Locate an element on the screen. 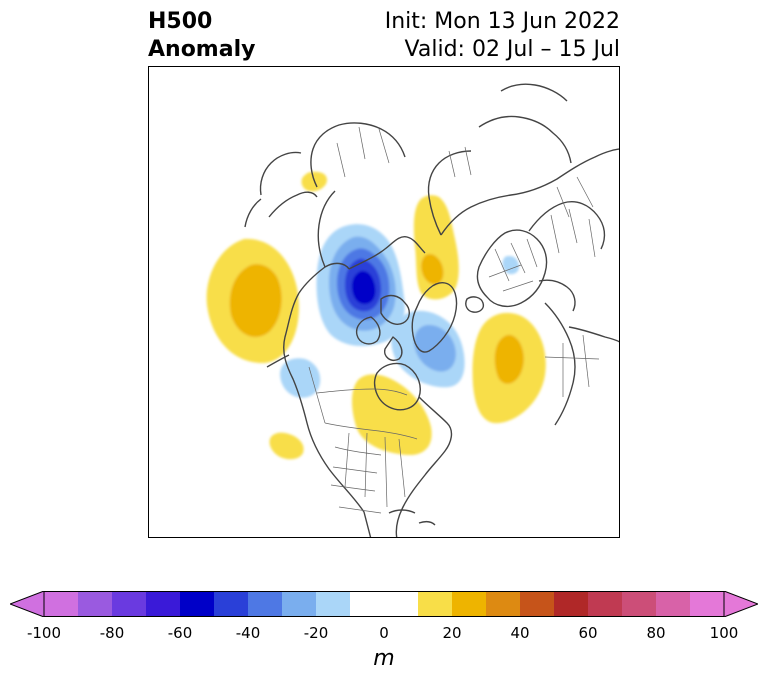 This screenshot has width=768, height=684. anomaly-great-lakes-ridge is located at coordinates (392, 415).